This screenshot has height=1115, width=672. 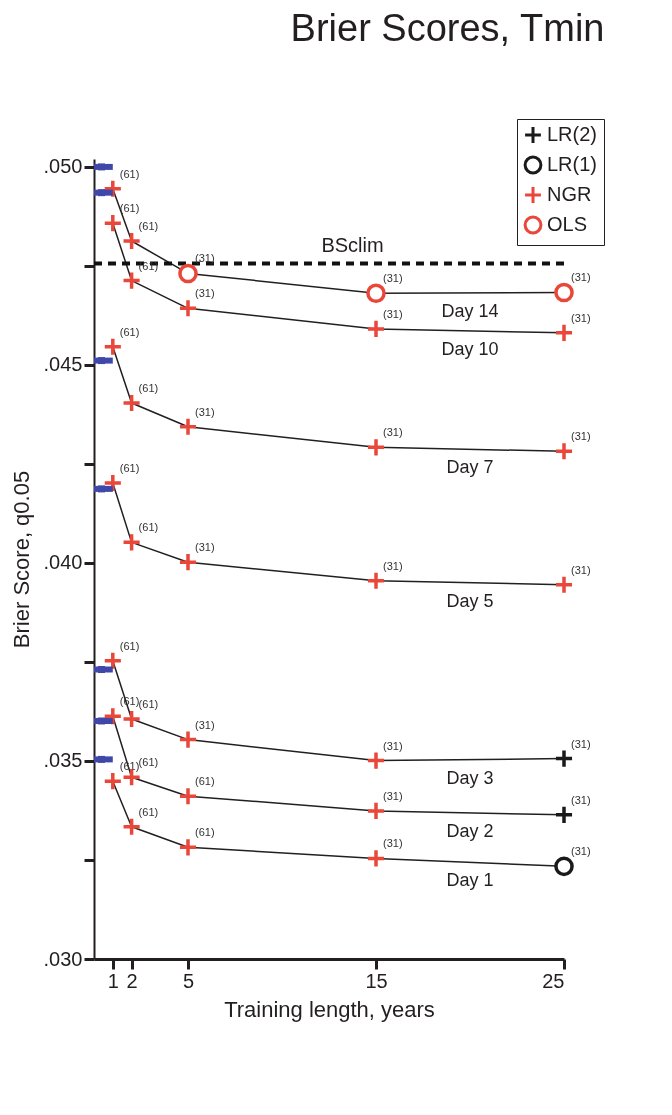 I want to click on x-tick-label: 5, so click(x=188, y=980).